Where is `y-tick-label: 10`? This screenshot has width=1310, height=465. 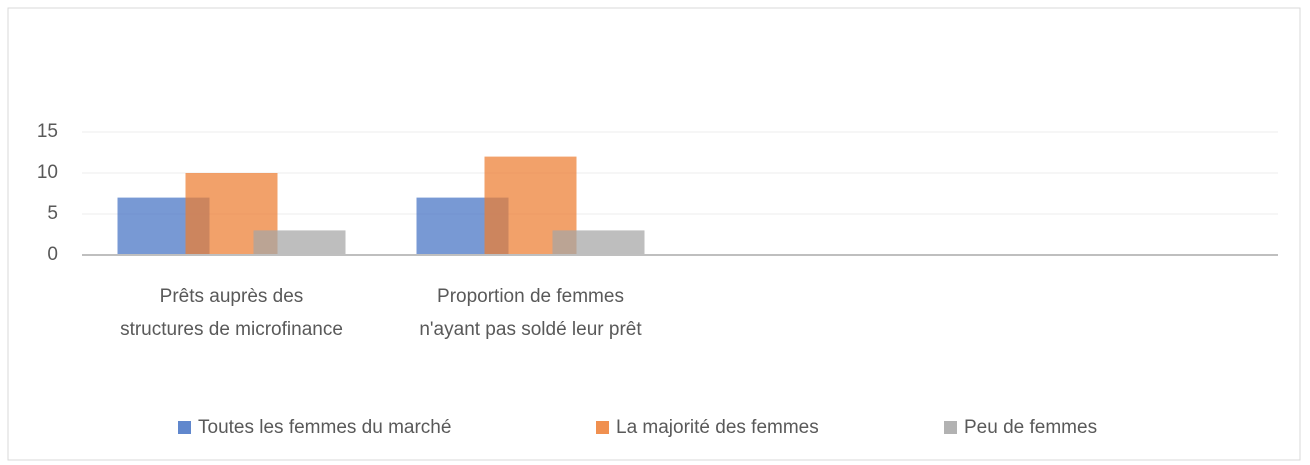
y-tick-label: 10 is located at coordinates (47, 172).